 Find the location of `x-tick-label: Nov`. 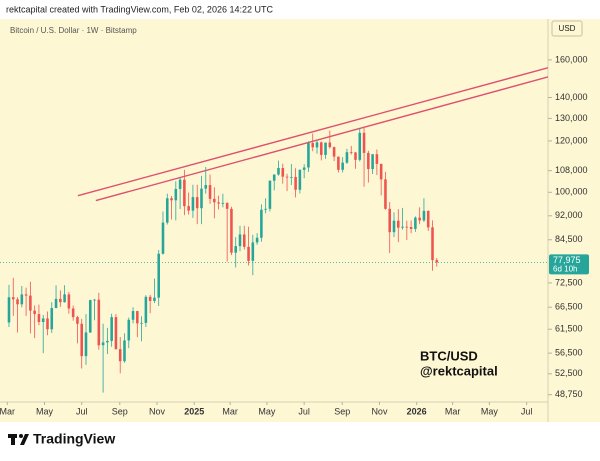

x-tick-label: Nov is located at coordinates (157, 411).